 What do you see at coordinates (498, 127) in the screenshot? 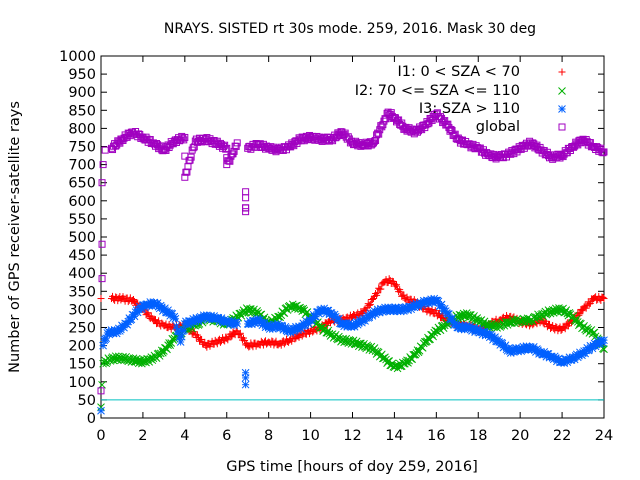
I see `legend-label-global: global` at bounding box center [498, 127].